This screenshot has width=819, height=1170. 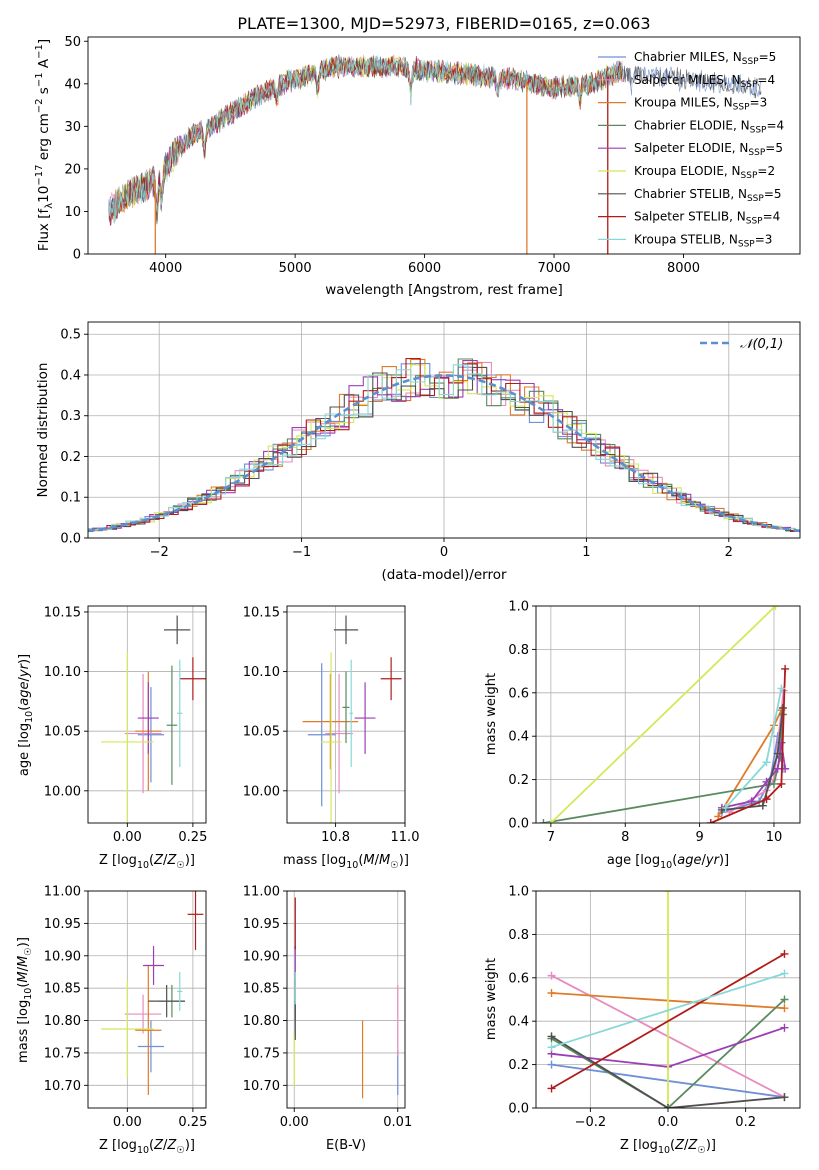 I want to click on errorbar-salpeter-miles, so click(x=143, y=733).